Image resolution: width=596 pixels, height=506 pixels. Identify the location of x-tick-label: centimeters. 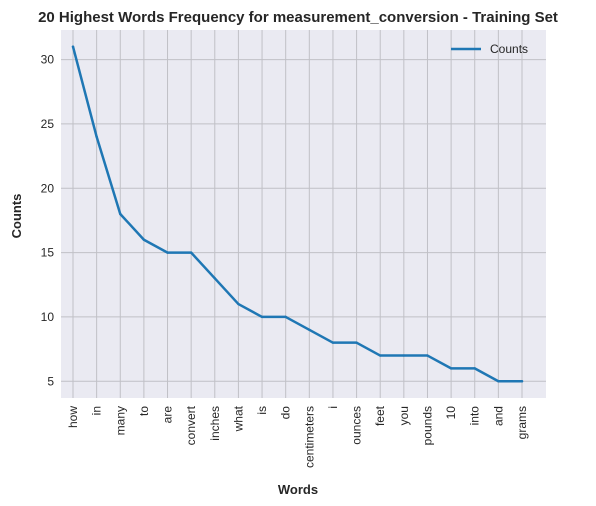
(309, 437).